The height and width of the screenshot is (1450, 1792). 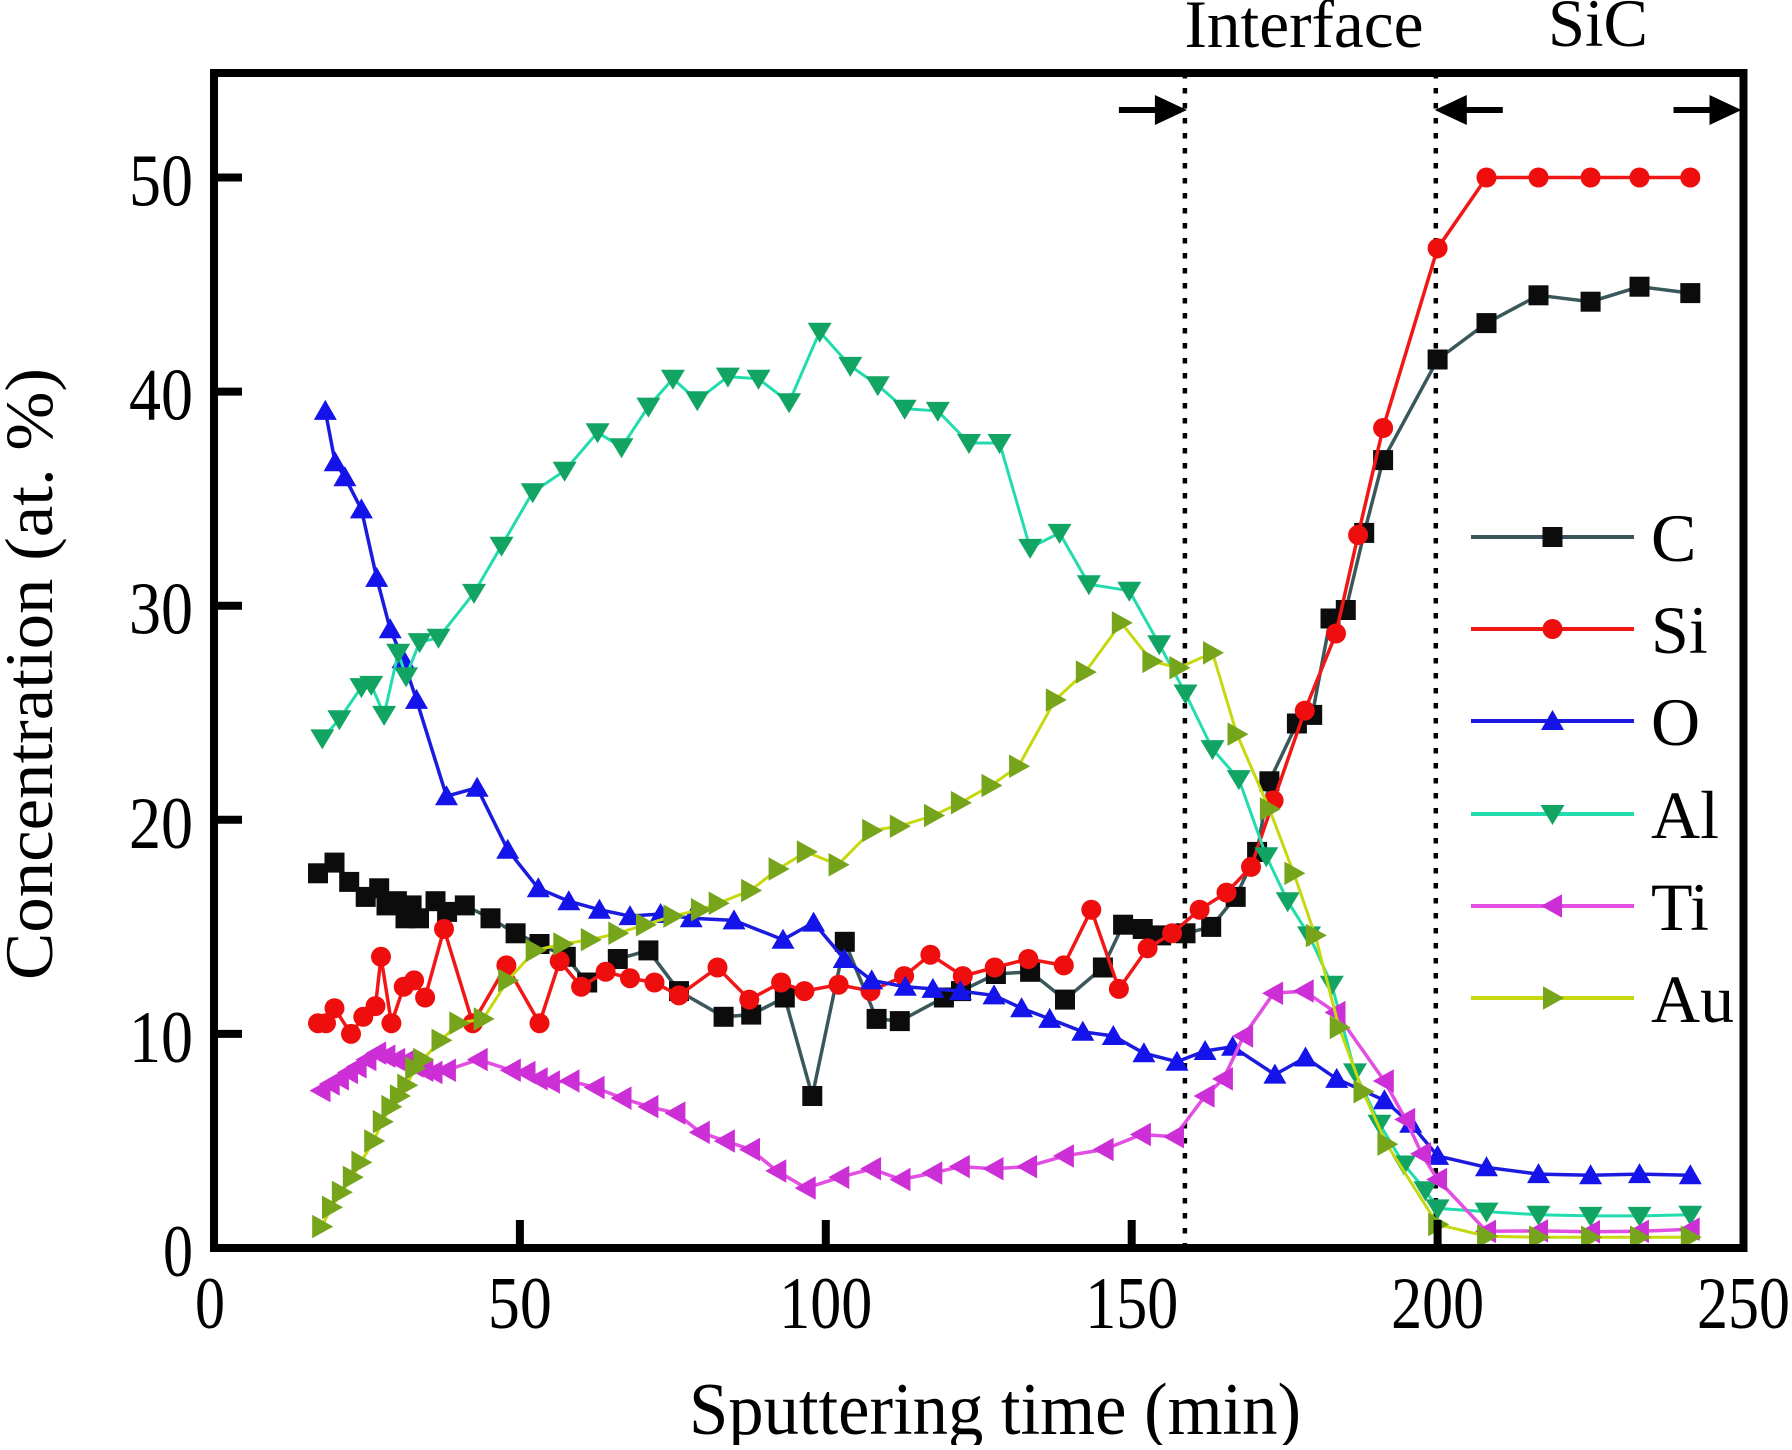 I want to click on svg-text: Au, so click(x=1692, y=999).